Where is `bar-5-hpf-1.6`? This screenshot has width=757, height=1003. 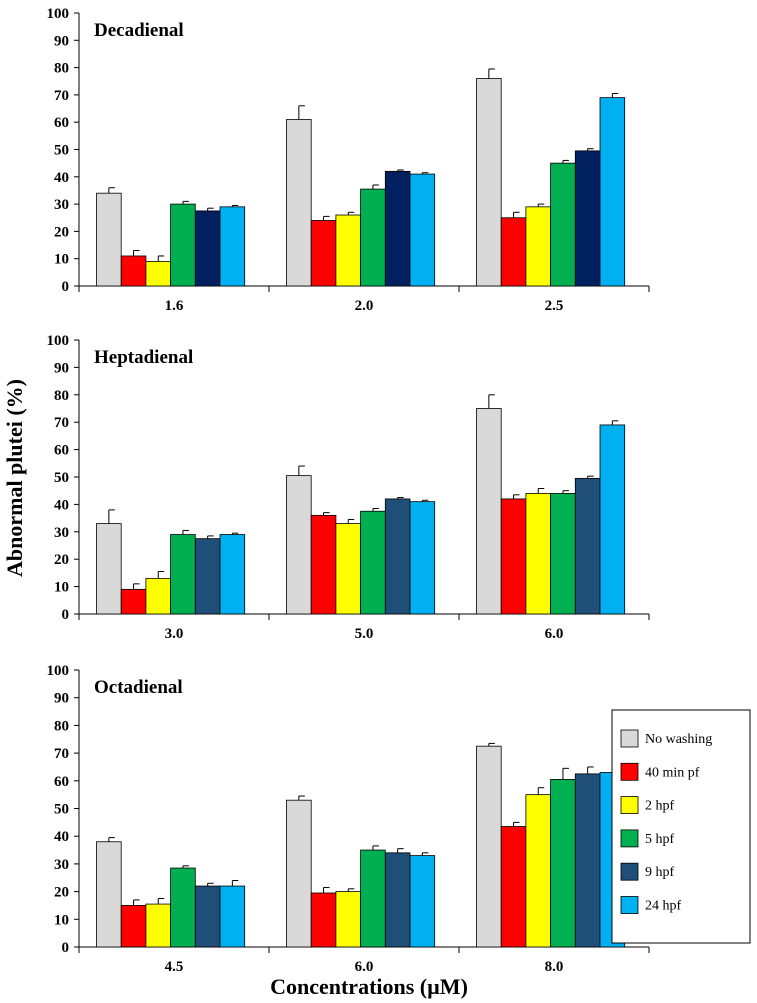
bar-5-hpf-1.6 is located at coordinates (183, 245).